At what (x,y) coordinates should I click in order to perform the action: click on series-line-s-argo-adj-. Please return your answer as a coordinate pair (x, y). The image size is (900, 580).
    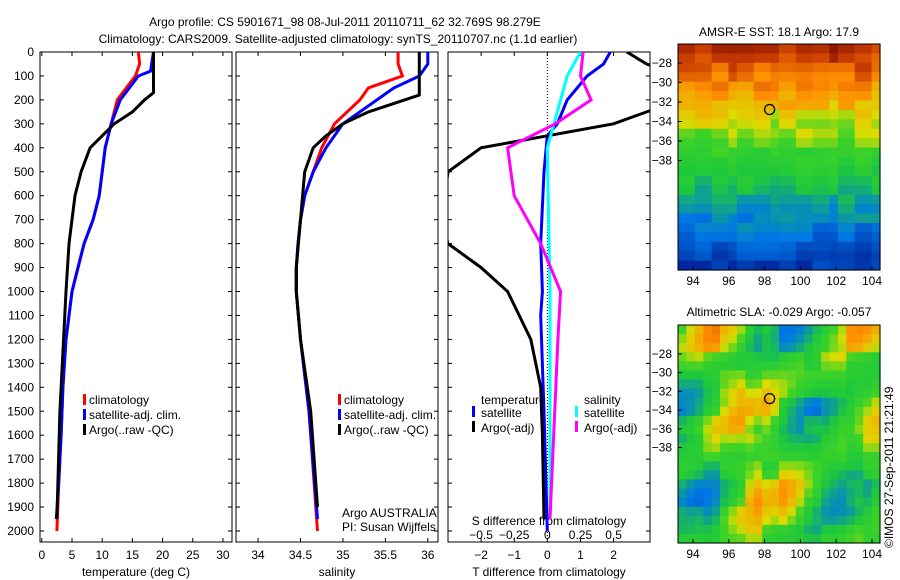
    Looking at the image, I should click on (549, 286).